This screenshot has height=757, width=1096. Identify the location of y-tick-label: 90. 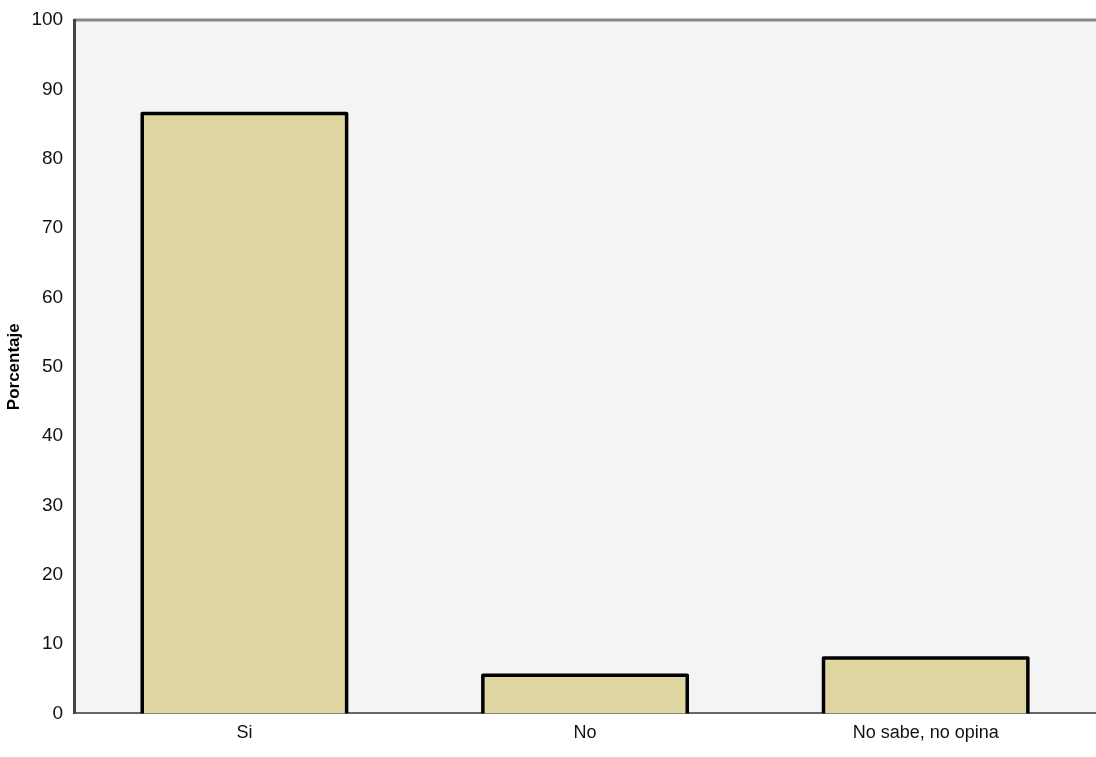
(52, 88).